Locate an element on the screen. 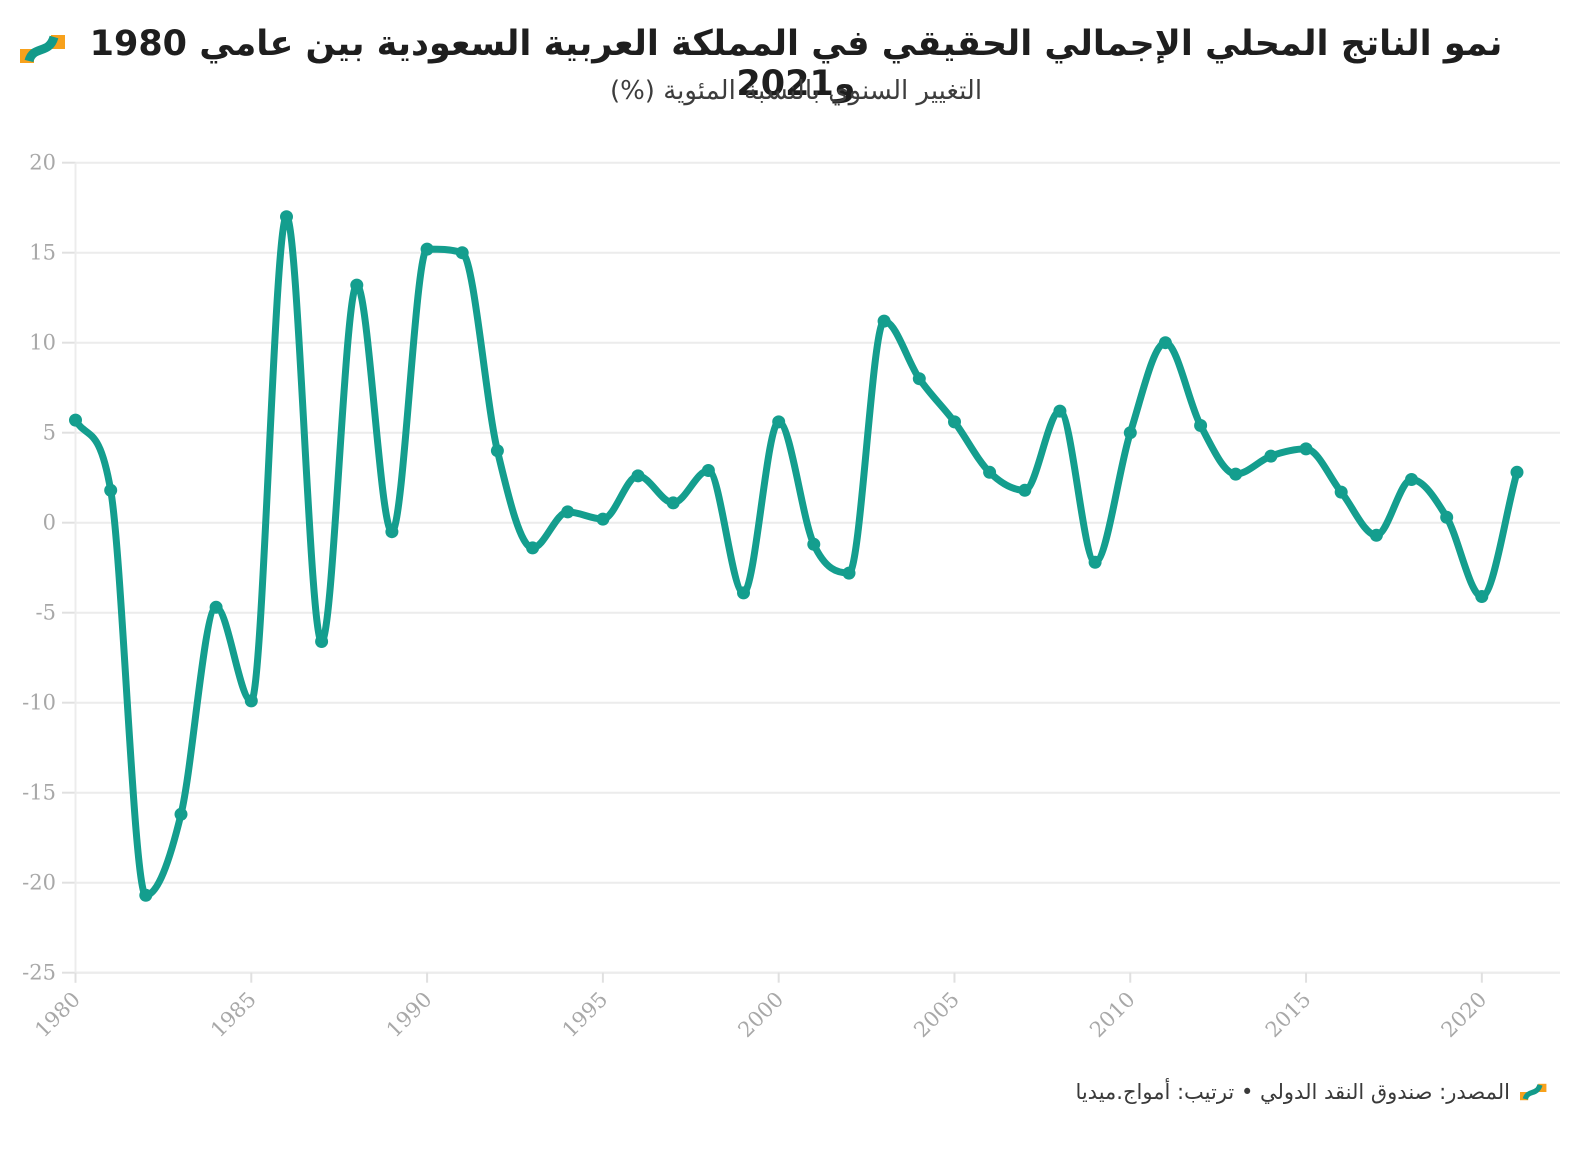 This screenshot has height=1150, width=1592. amwaj-media-logo-icon is located at coordinates (42, 49).